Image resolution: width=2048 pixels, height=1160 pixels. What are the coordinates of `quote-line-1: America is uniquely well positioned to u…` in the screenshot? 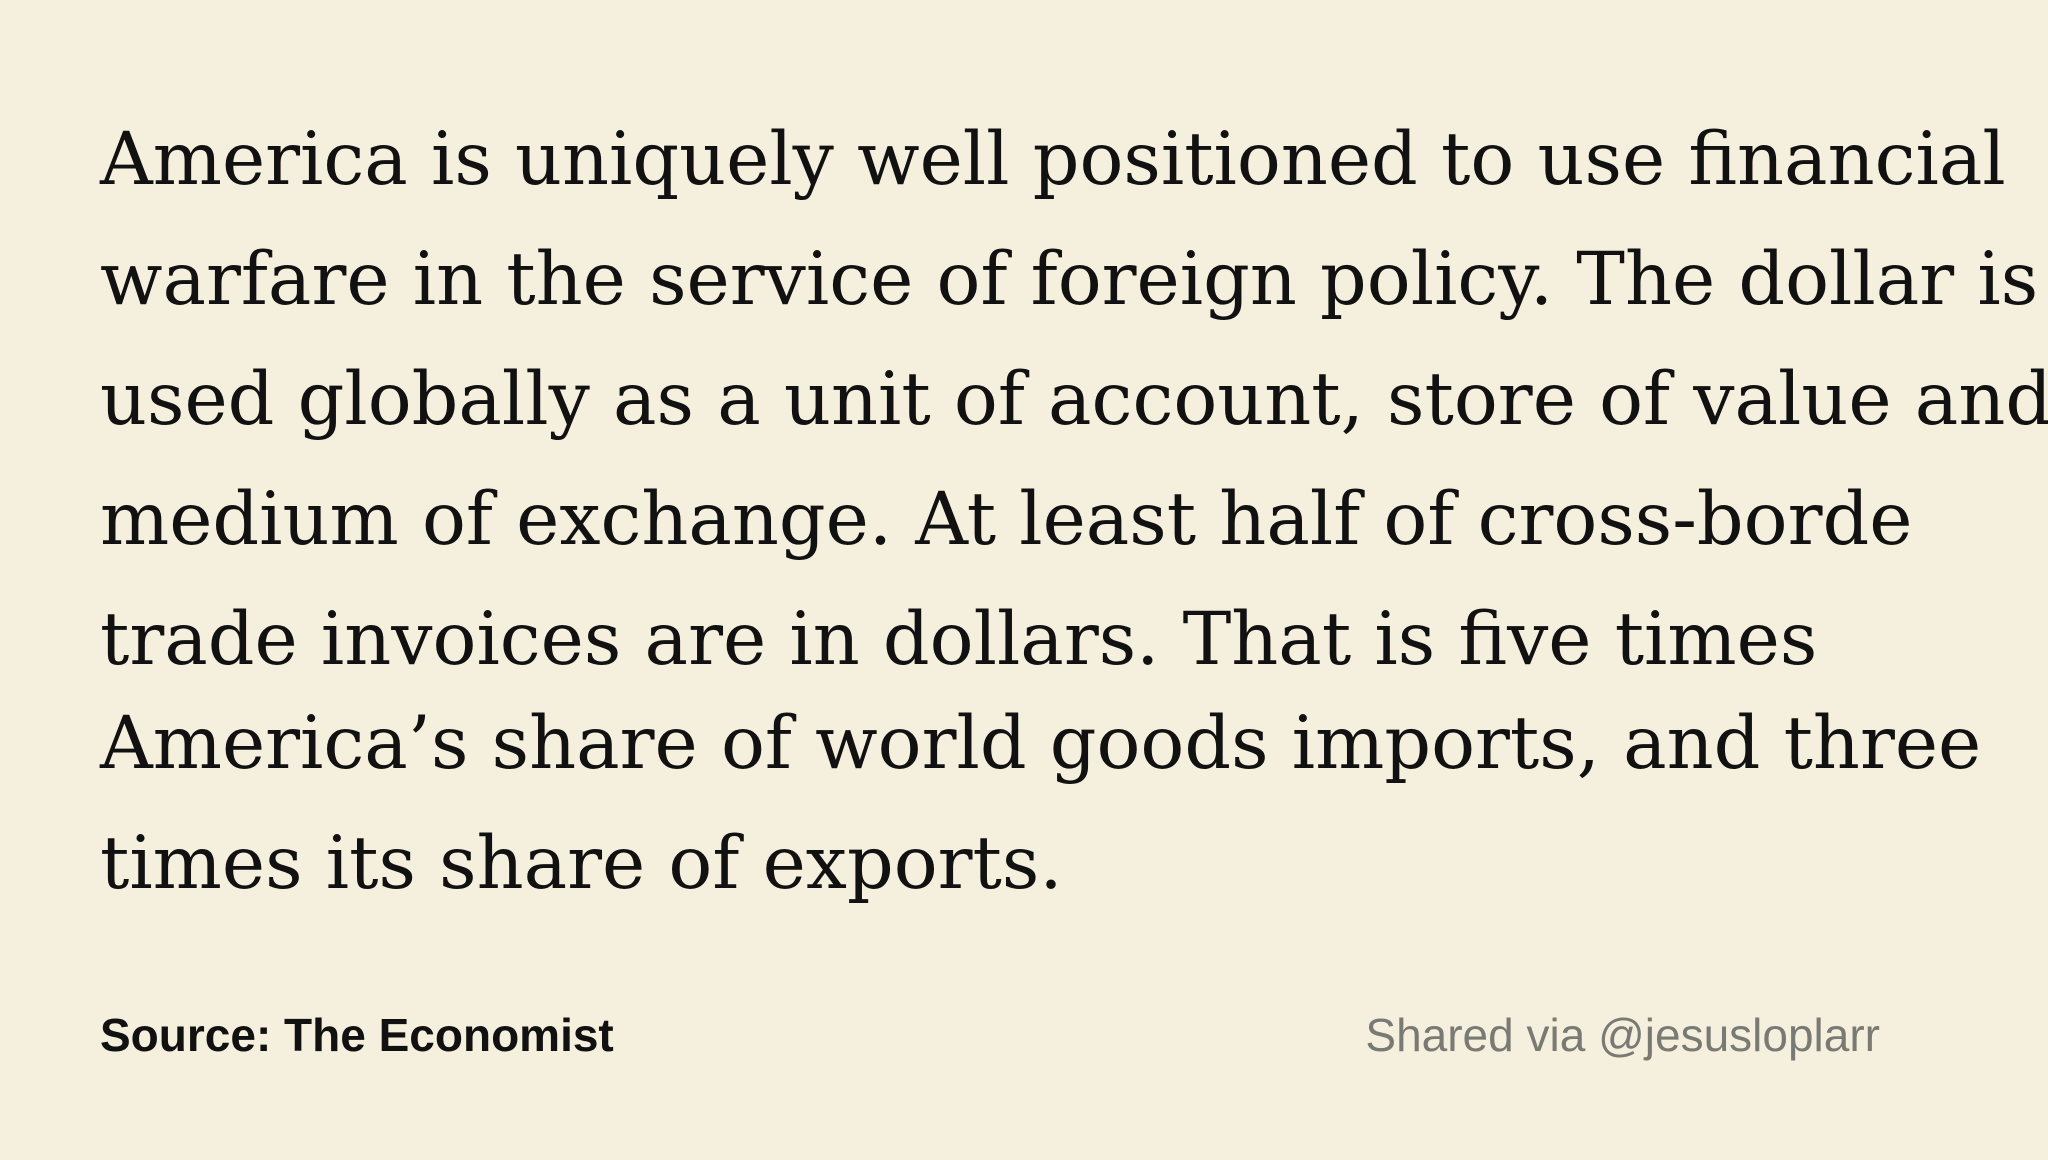 It's located at (1053, 159).